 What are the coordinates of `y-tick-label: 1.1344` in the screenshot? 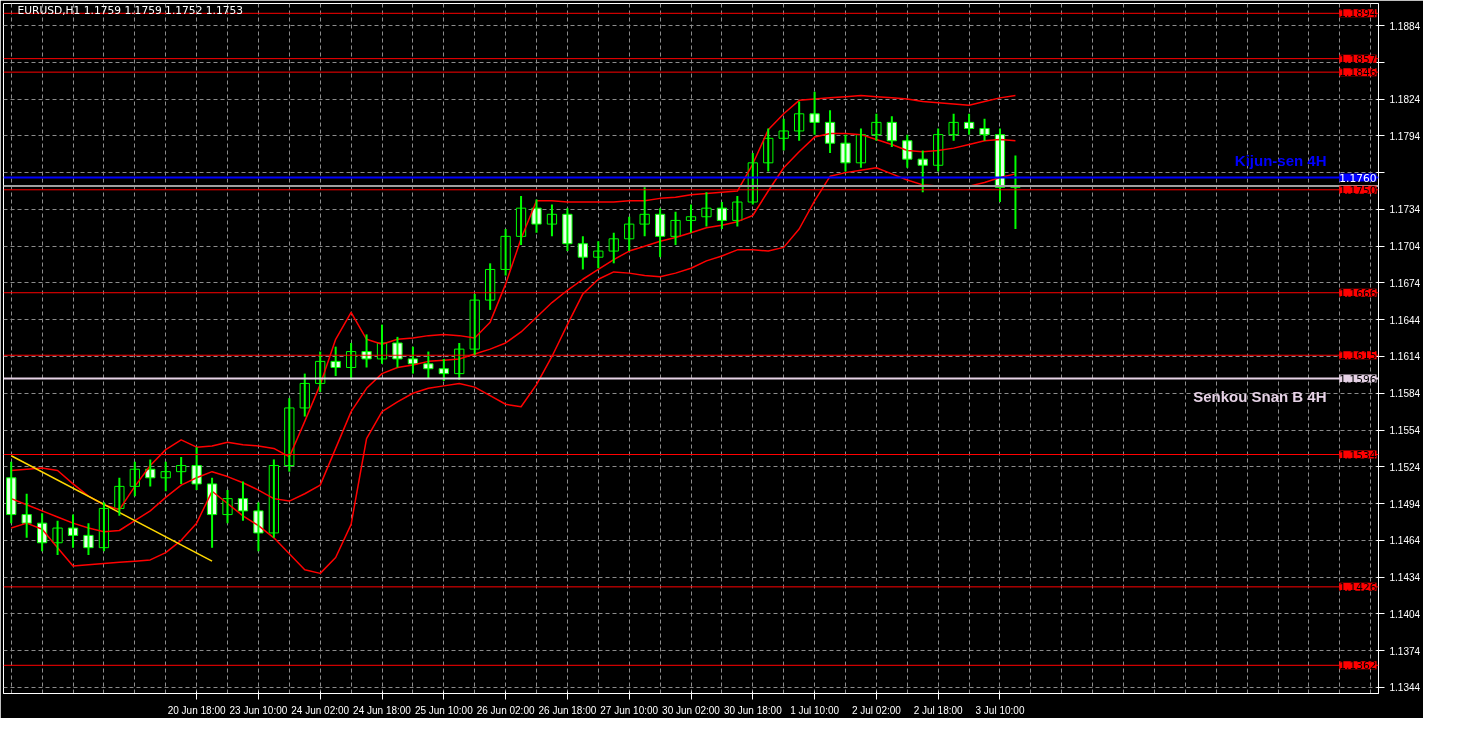 It's located at (1405, 688).